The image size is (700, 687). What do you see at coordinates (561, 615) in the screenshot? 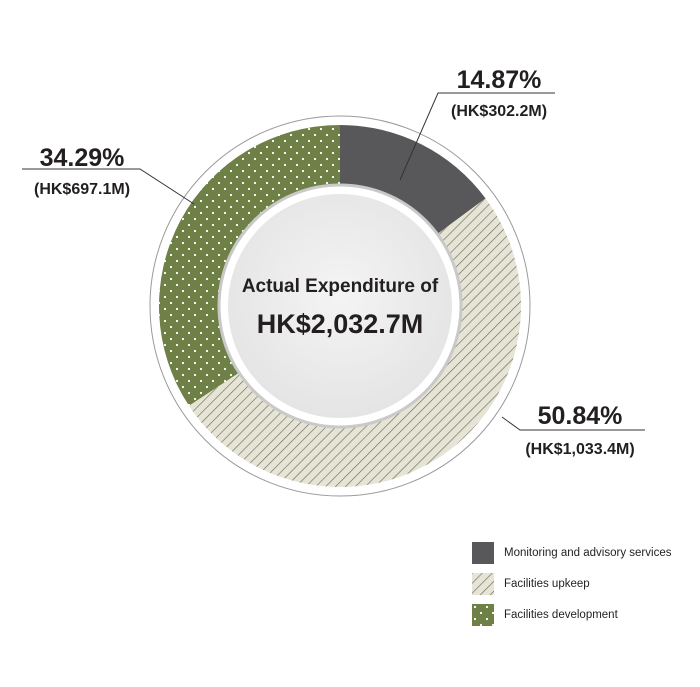
I see `legend-label-development: Facilities development` at bounding box center [561, 615].